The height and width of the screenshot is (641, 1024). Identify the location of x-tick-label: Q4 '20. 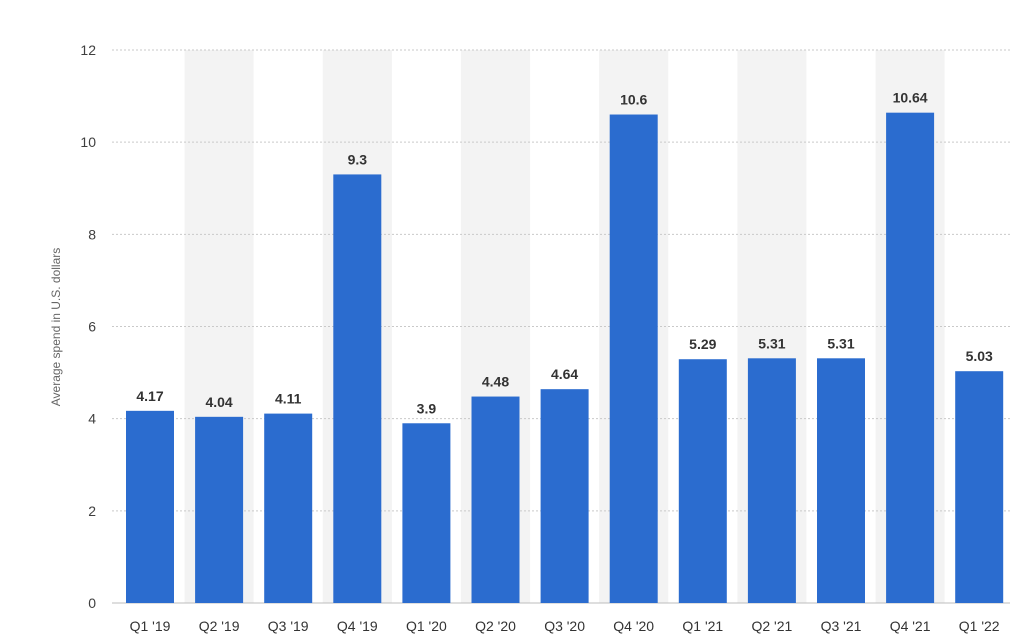
(633, 626).